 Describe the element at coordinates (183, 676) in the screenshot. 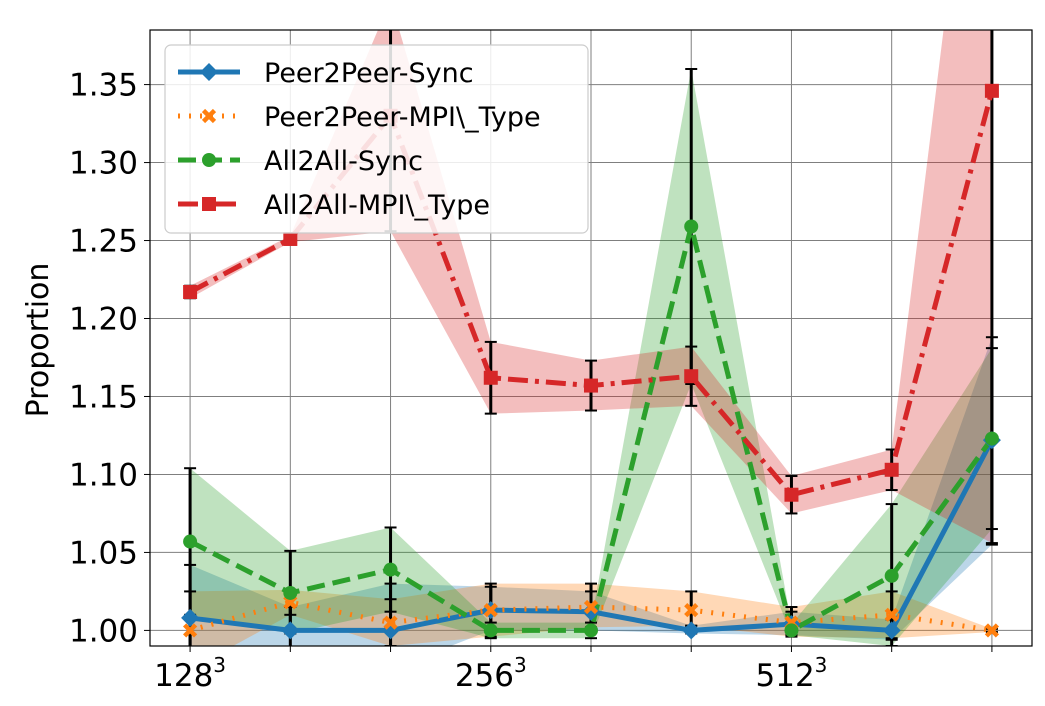

I see `x-tick-base: 128` at that location.